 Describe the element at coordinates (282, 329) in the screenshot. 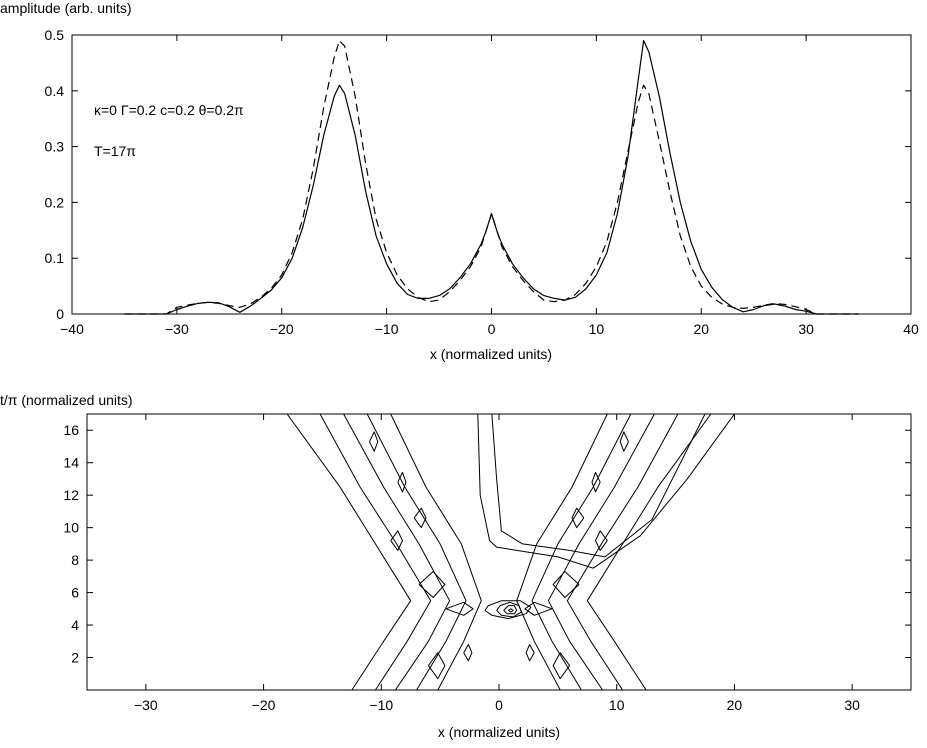

I see `top-xtick-label: −20` at that location.